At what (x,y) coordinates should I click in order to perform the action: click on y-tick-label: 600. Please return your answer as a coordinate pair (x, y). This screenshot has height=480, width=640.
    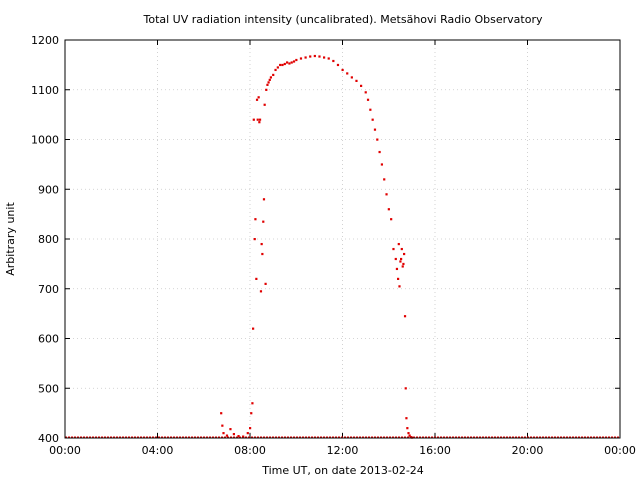
    Looking at the image, I should click on (48, 339).